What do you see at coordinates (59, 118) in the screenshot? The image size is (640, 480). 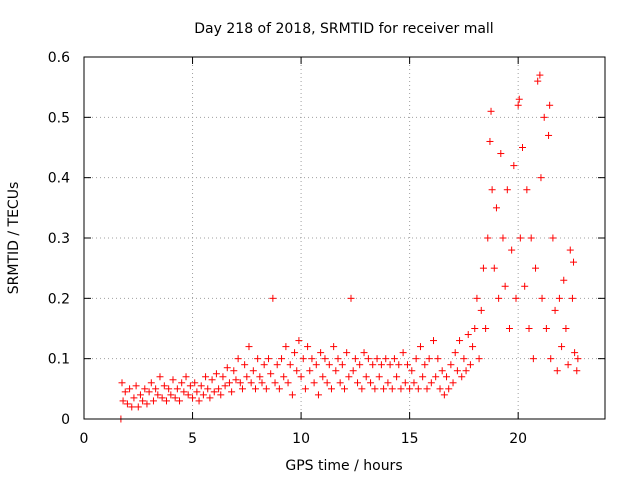 I see `y-tick-label: 0.5` at bounding box center [59, 118].